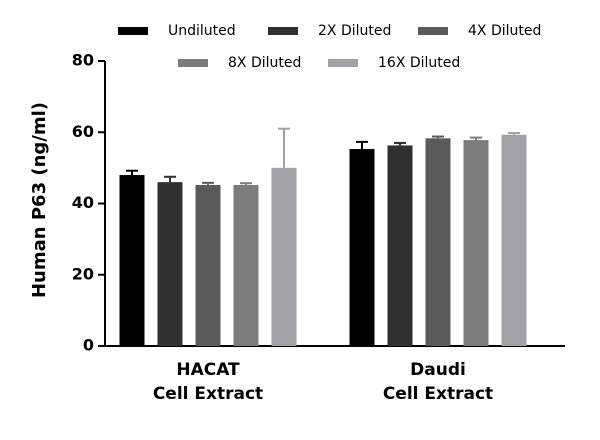  Describe the element at coordinates (208, 382) in the screenshot. I see `x-tick-label: HACAT Cell Extract` at that location.